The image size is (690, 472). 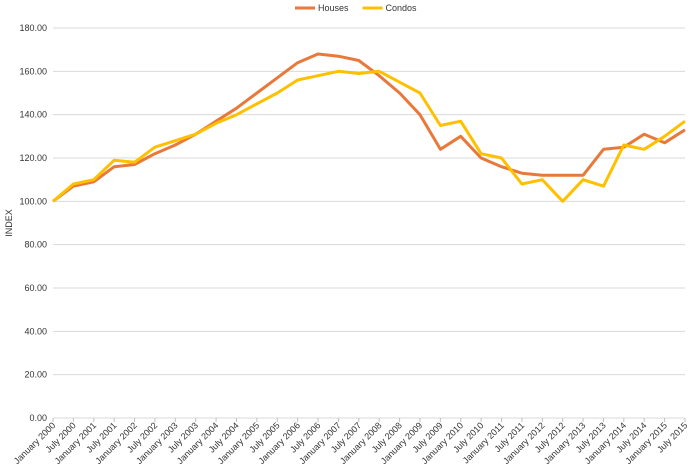 I want to click on y-tick-label: 160.00, so click(x=33, y=71).